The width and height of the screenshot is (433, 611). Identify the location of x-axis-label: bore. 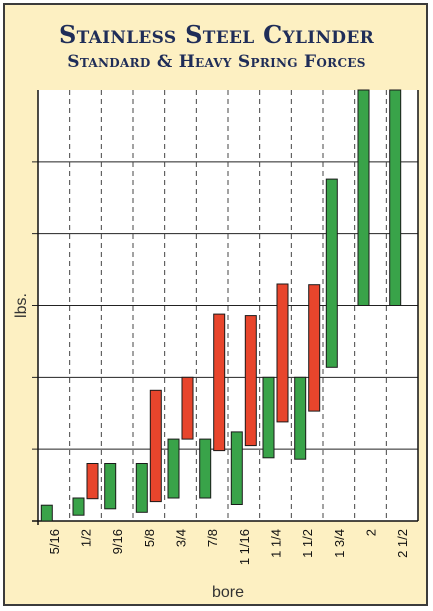
(228, 592).